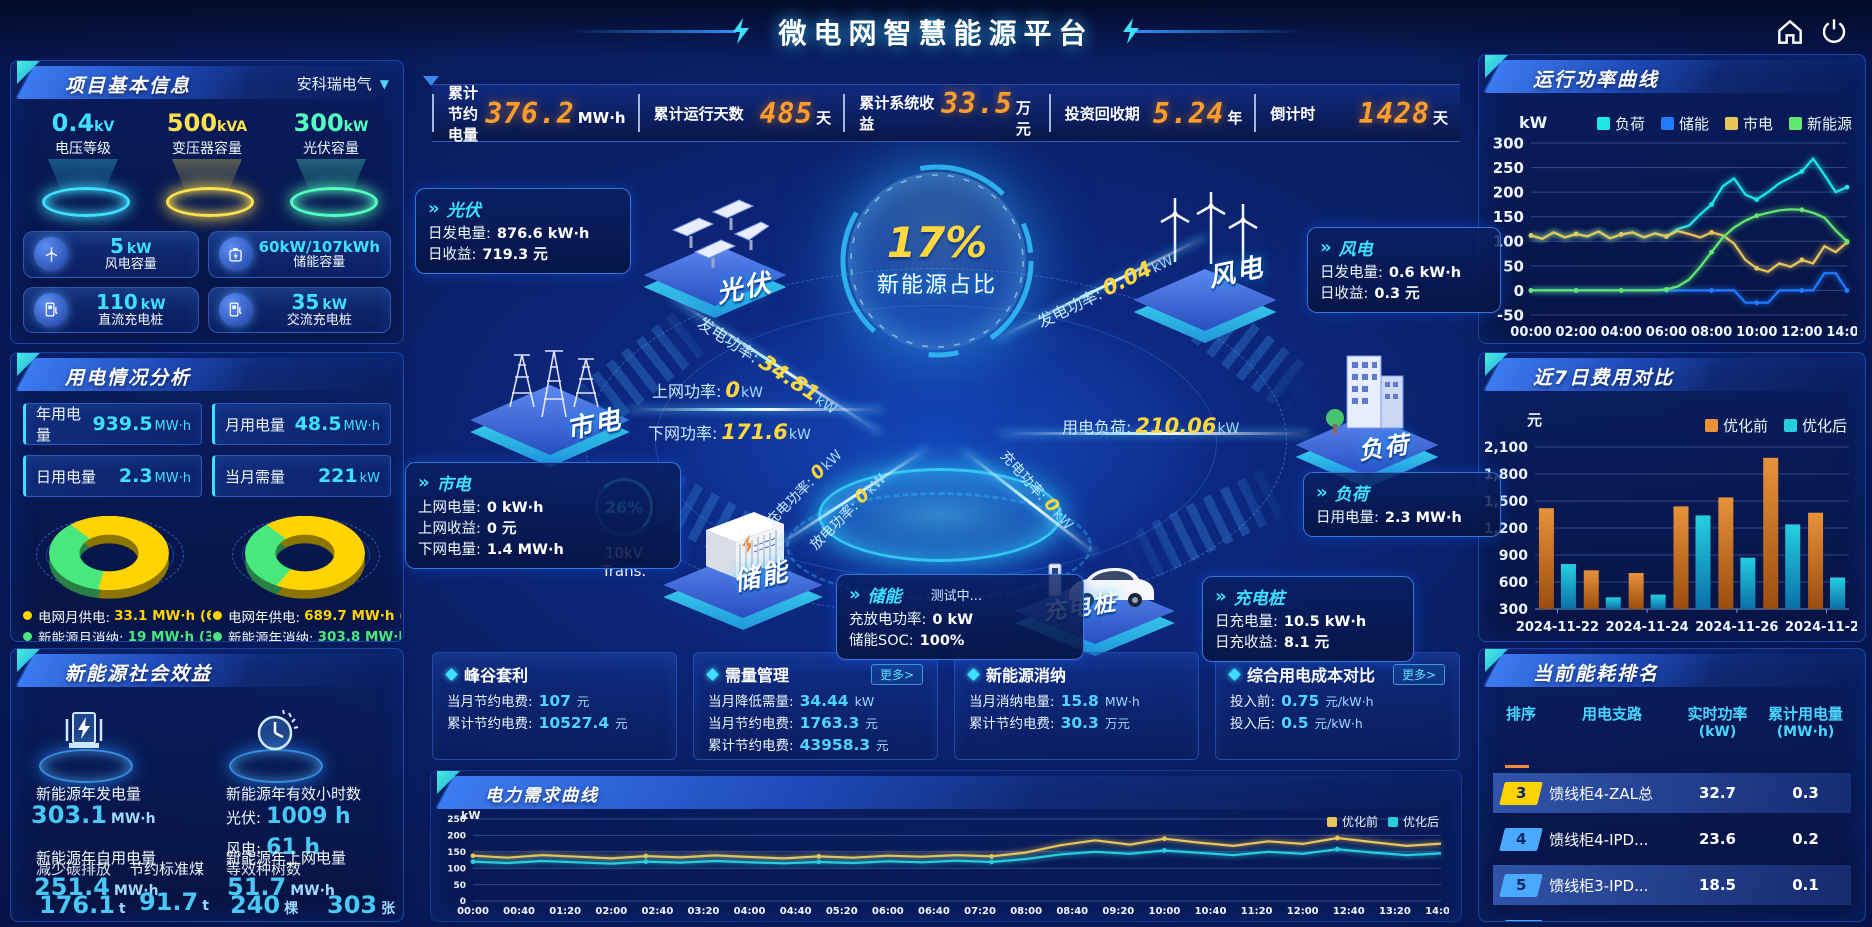  I want to click on solar-panels-icon, so click(720, 233).